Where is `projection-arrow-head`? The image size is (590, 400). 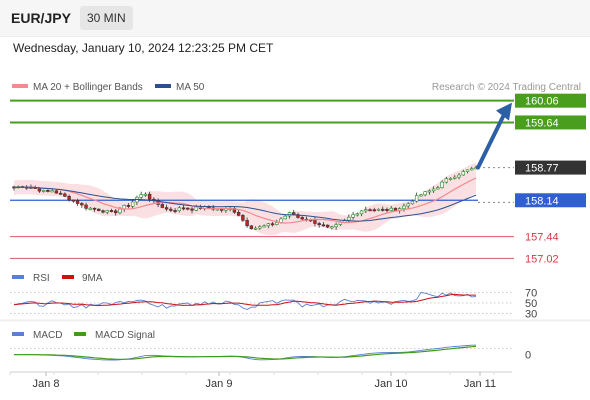
projection-arrow-head is located at coordinates (504, 111).